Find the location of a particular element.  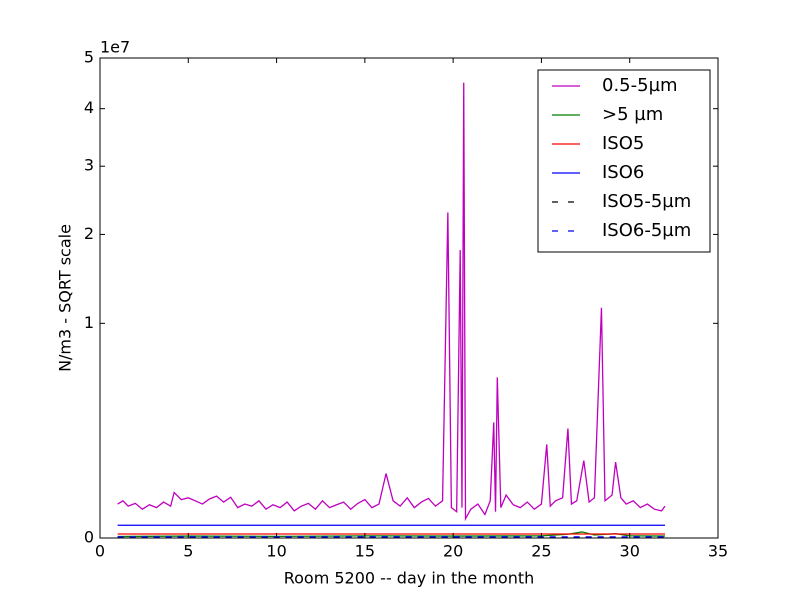

x-tick-label: 10 is located at coordinates (276, 551).